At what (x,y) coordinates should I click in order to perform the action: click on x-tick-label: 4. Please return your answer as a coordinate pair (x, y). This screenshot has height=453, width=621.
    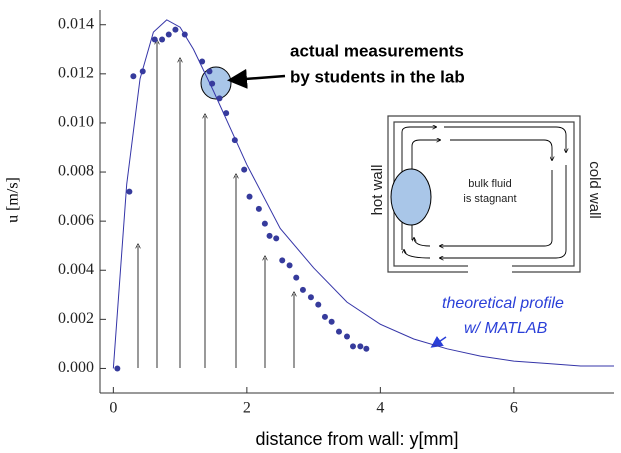
    Looking at the image, I should click on (380, 408).